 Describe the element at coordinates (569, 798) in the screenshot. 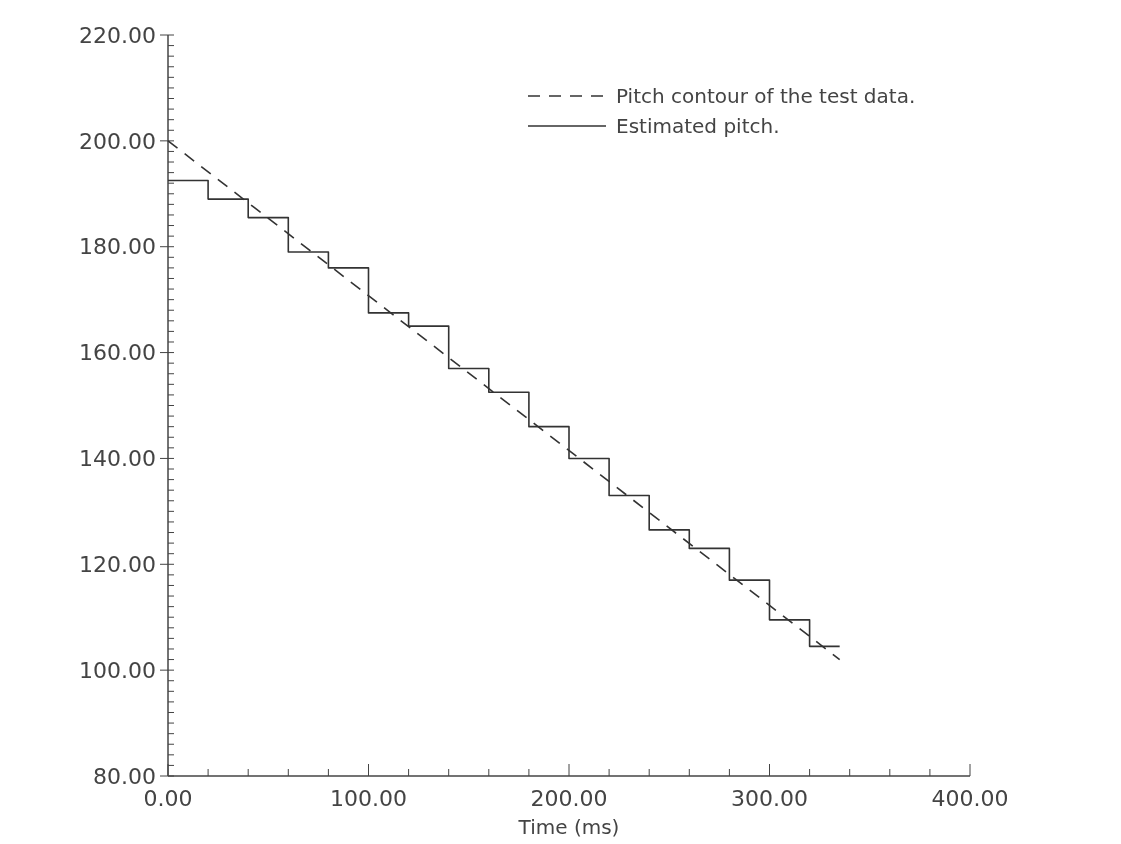

I see `x-tick-label: 200.00` at that location.